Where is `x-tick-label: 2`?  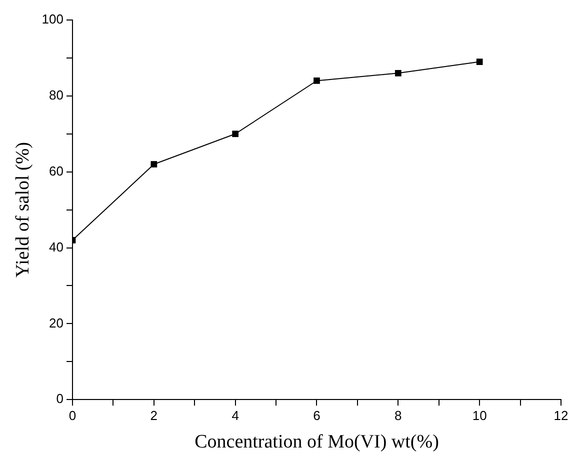
x-tick-label: 2 is located at coordinates (154, 415).